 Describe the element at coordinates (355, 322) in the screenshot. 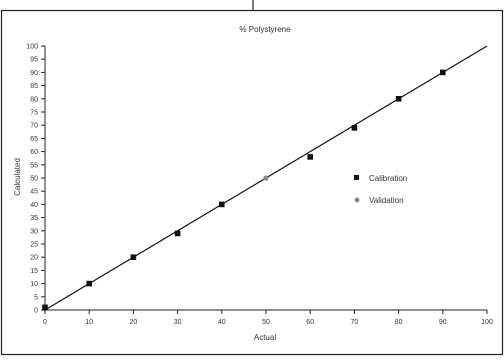

I see `x-tick-label: 70` at that location.